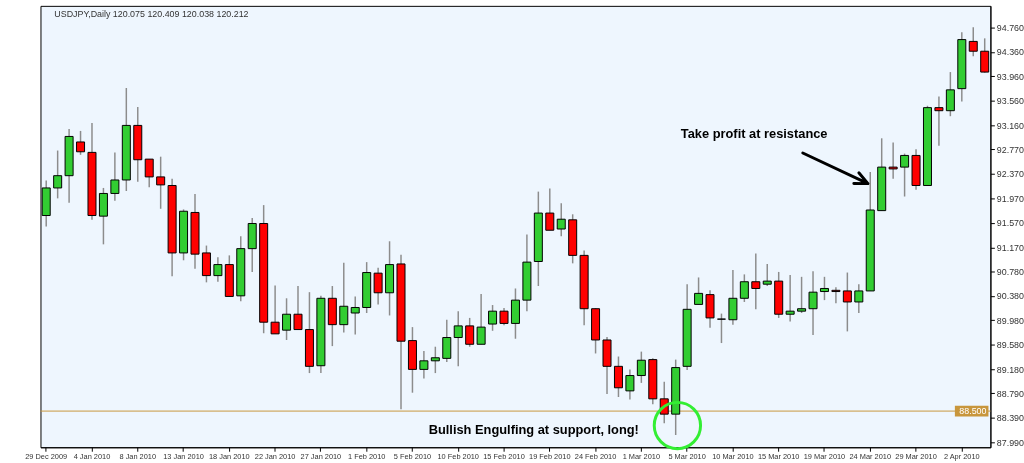 The width and height of the screenshot is (1024, 463). Describe the element at coordinates (1010, 149) in the screenshot. I see `y-tick-label: 92.770` at that location.